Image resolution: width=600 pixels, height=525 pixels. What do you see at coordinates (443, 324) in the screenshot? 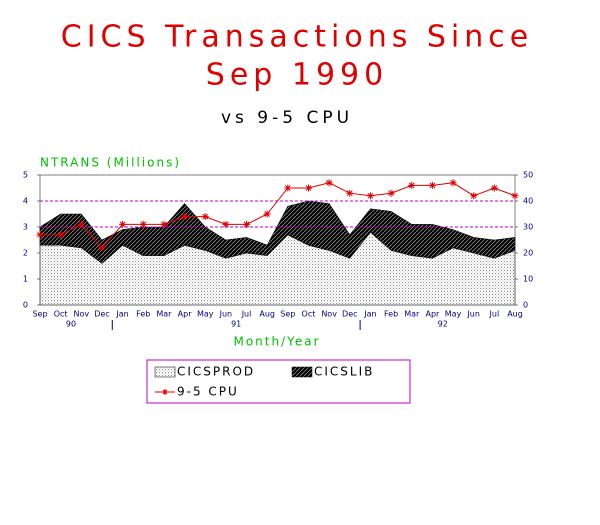
I see `year-label: 92` at bounding box center [443, 324].